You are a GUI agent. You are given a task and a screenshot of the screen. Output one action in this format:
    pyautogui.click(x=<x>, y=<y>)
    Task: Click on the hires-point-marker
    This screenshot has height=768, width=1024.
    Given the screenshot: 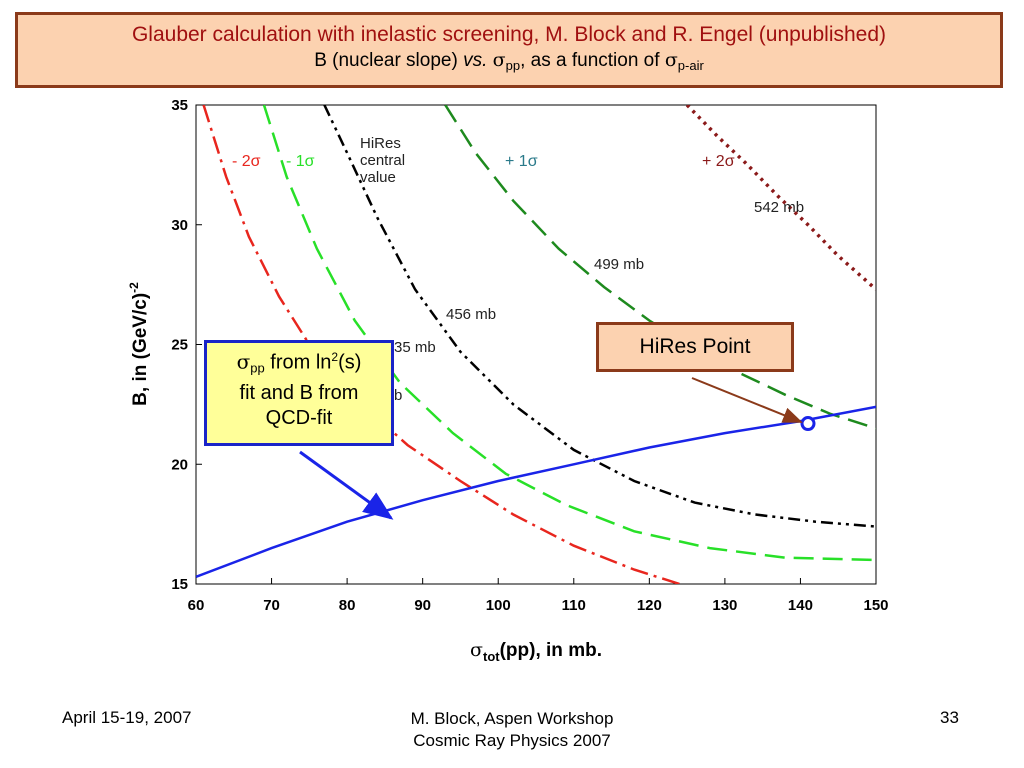 What is the action you would take?
    pyautogui.click(x=808, y=424)
    